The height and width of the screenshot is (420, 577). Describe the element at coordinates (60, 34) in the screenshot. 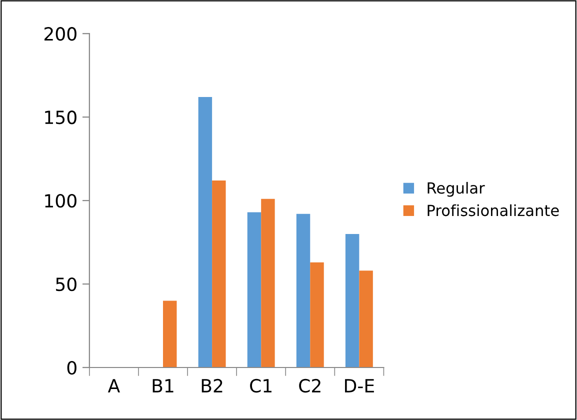

I see `y-tick-label: 200` at that location.